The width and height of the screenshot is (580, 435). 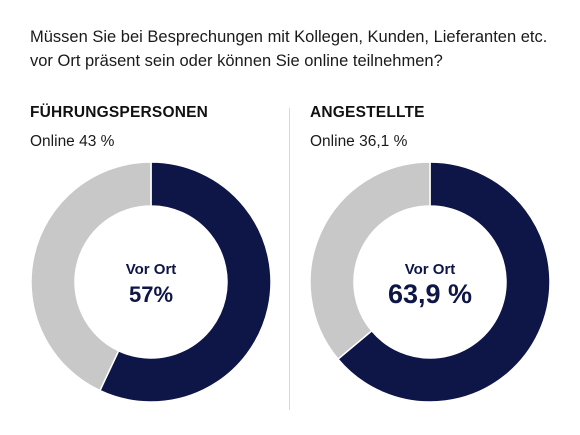 What do you see at coordinates (440, 127) in the screenshot?
I see `panel-angestellte: ANGESTELLTE Online 36,1 %` at bounding box center [440, 127].